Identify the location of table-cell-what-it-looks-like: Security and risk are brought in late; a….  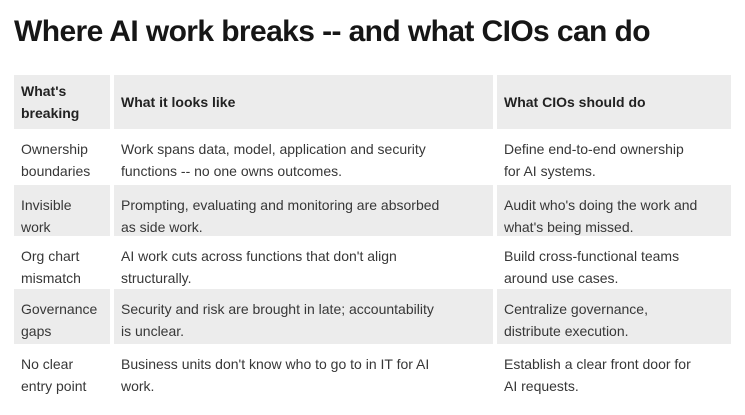
(303, 316).